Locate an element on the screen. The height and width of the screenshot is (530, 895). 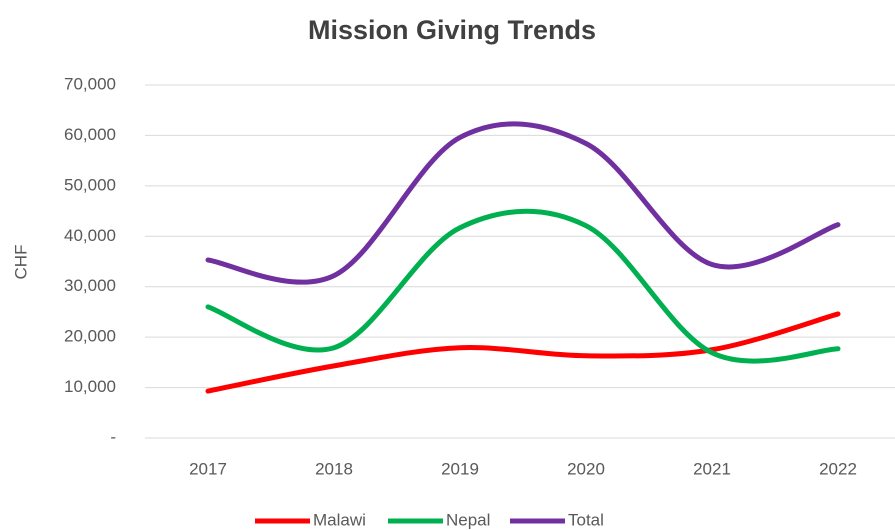
legend-label: Nepal is located at coordinates (468, 519).